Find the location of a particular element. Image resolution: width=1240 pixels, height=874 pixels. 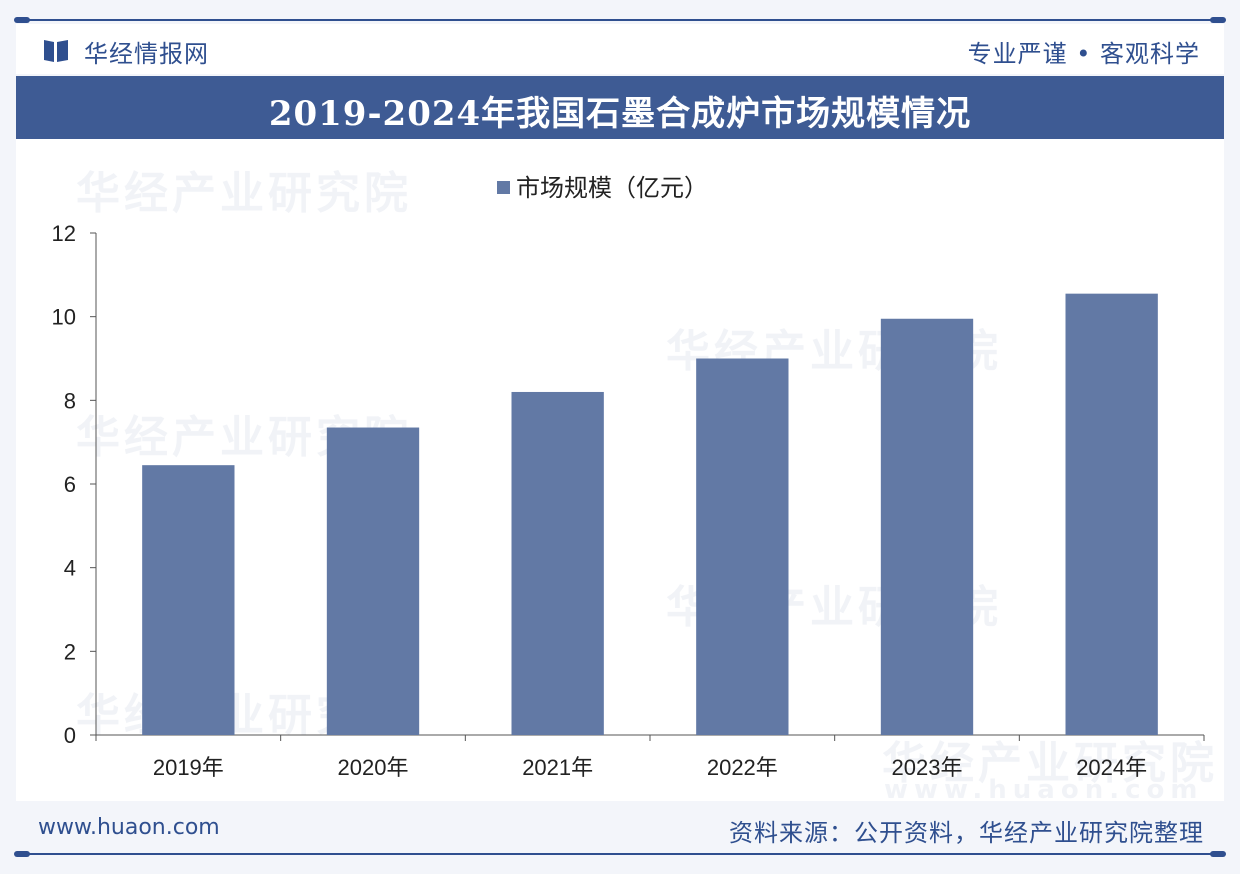

y-tick-label: 8 is located at coordinates (70, 400).